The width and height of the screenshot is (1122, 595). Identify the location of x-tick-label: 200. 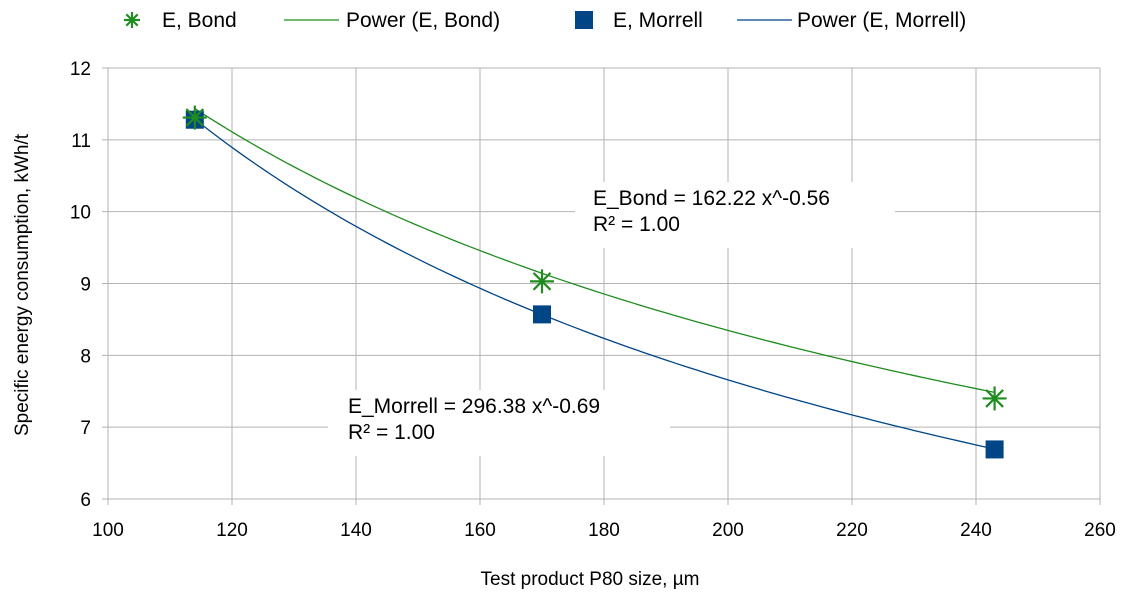
(728, 530).